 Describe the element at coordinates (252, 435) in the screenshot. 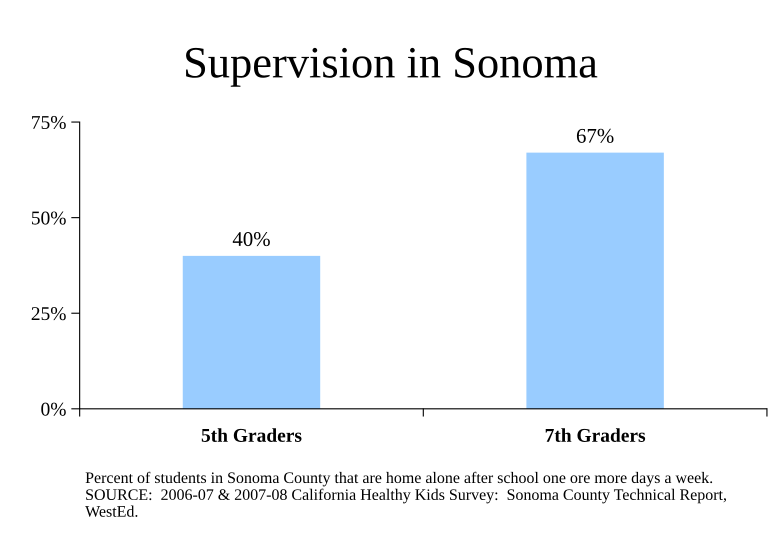

I see `x-tick-label: 5th Graders` at that location.